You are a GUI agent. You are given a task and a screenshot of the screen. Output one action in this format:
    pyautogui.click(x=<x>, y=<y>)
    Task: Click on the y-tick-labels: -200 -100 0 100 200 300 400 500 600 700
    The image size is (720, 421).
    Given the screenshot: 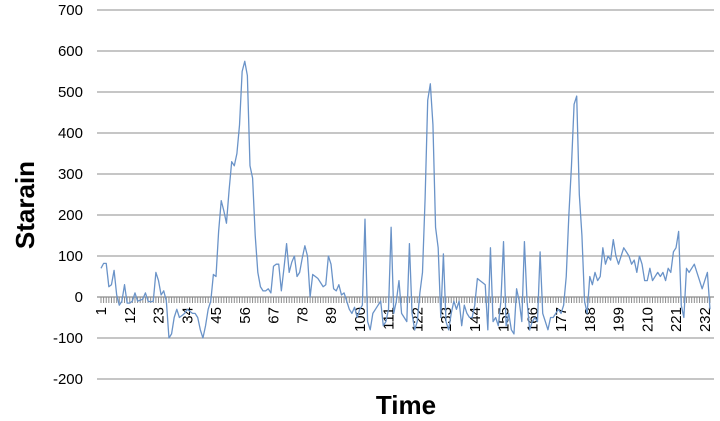 What is the action you would take?
    pyautogui.click(x=68, y=195)
    